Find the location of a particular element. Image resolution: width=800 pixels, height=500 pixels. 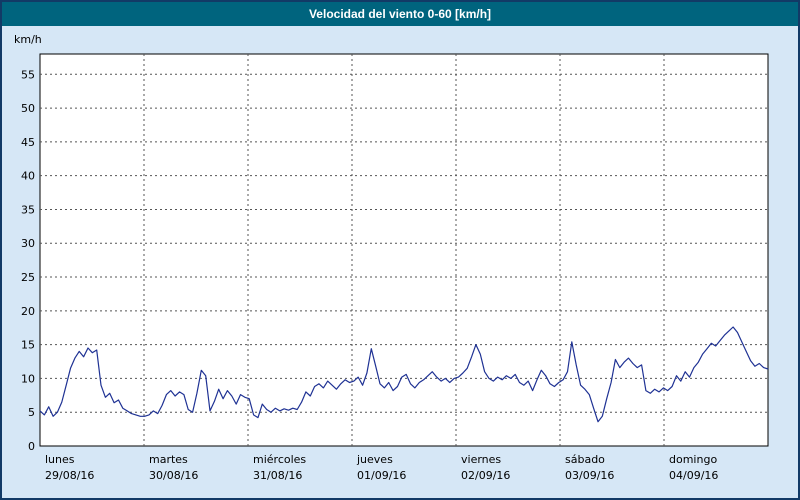

y-tick-label: 35 is located at coordinates (28, 209).